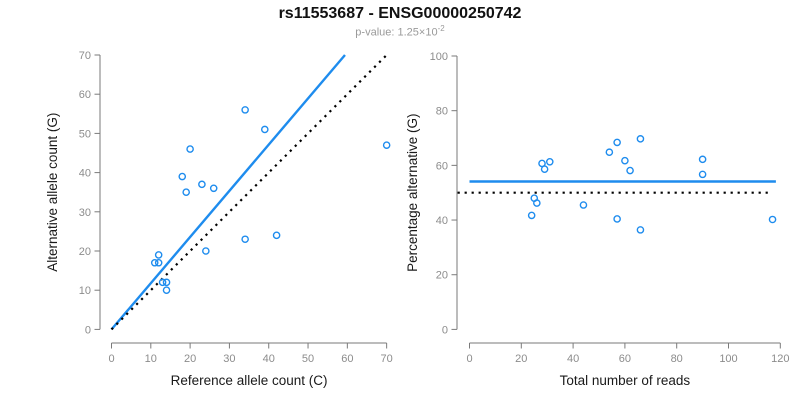 This screenshot has height=400, width=800. What do you see at coordinates (85, 213) in the screenshot?
I see `y-tick-label: 30` at bounding box center [85, 213].